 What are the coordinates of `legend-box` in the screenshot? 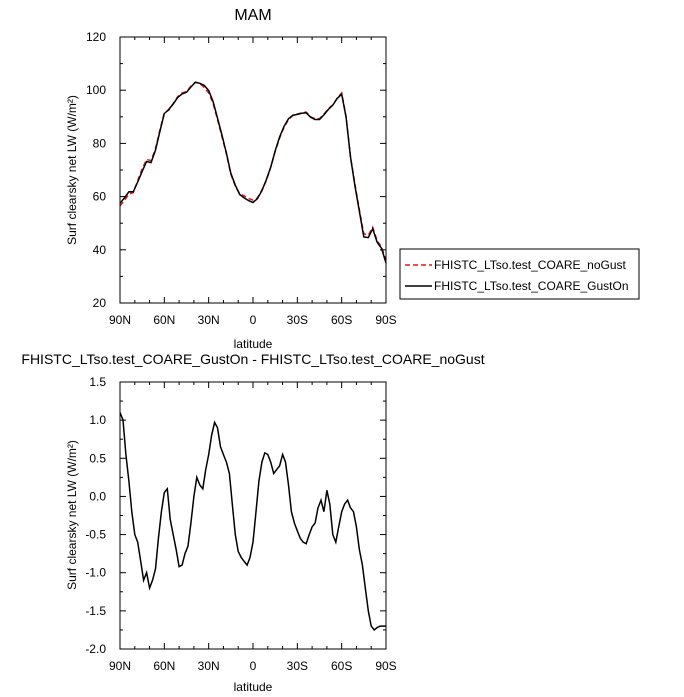 It's located at (519, 274).